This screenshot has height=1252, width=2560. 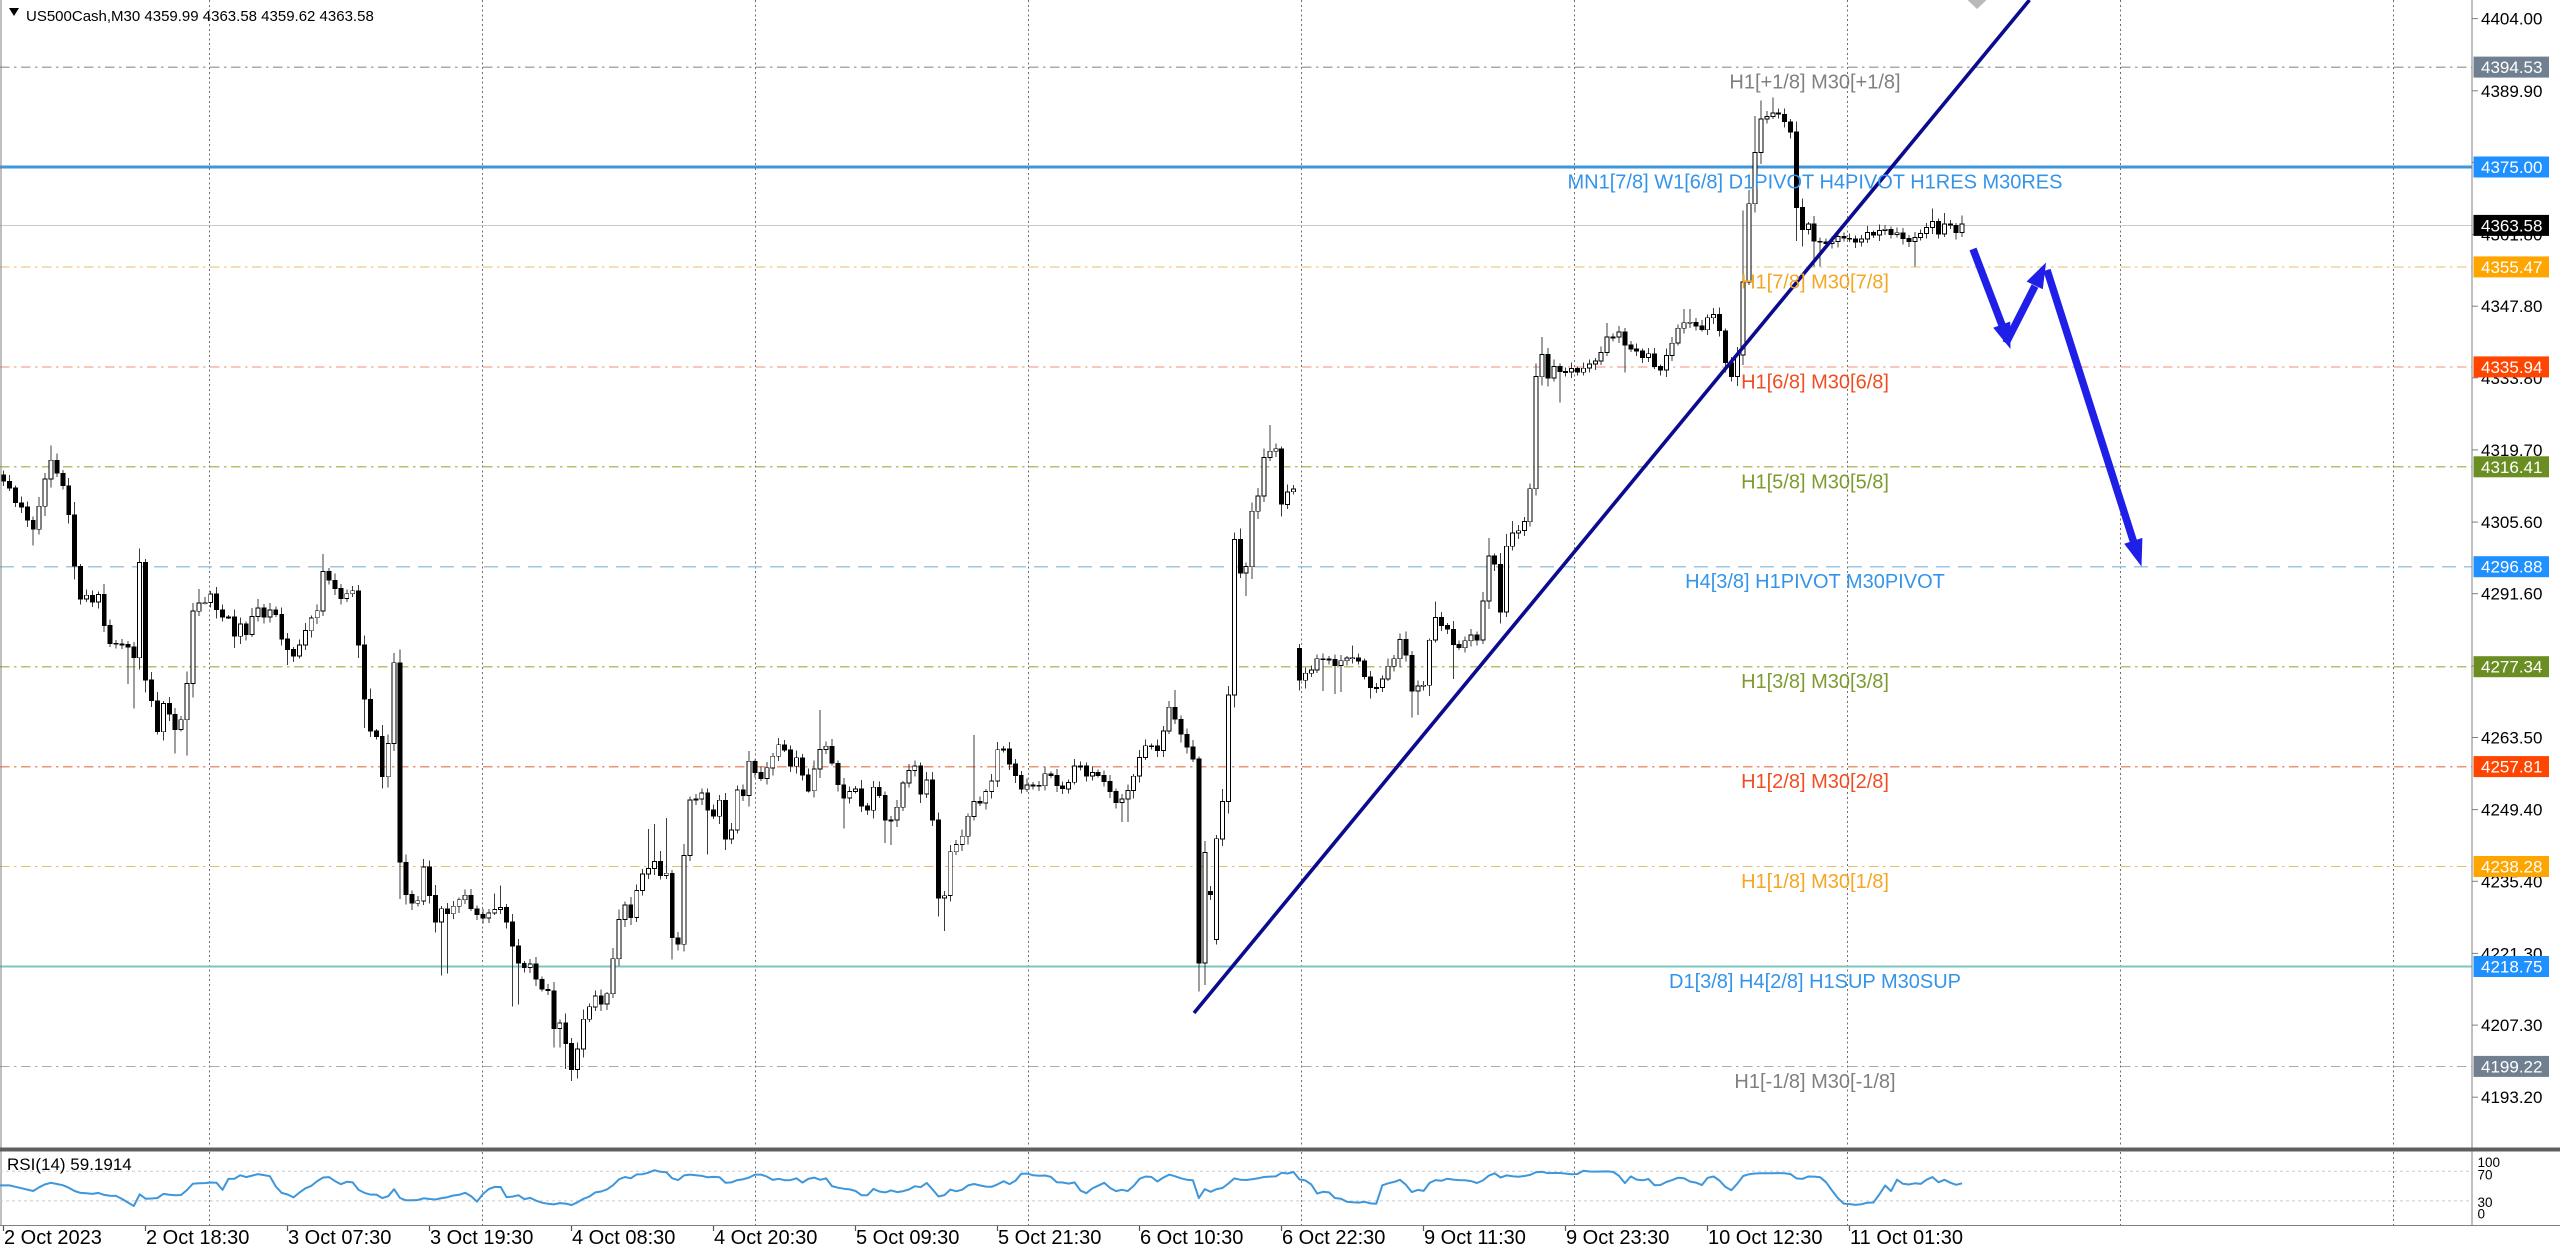 I want to click on svg-text: 4218.75, so click(x=2511, y=967).